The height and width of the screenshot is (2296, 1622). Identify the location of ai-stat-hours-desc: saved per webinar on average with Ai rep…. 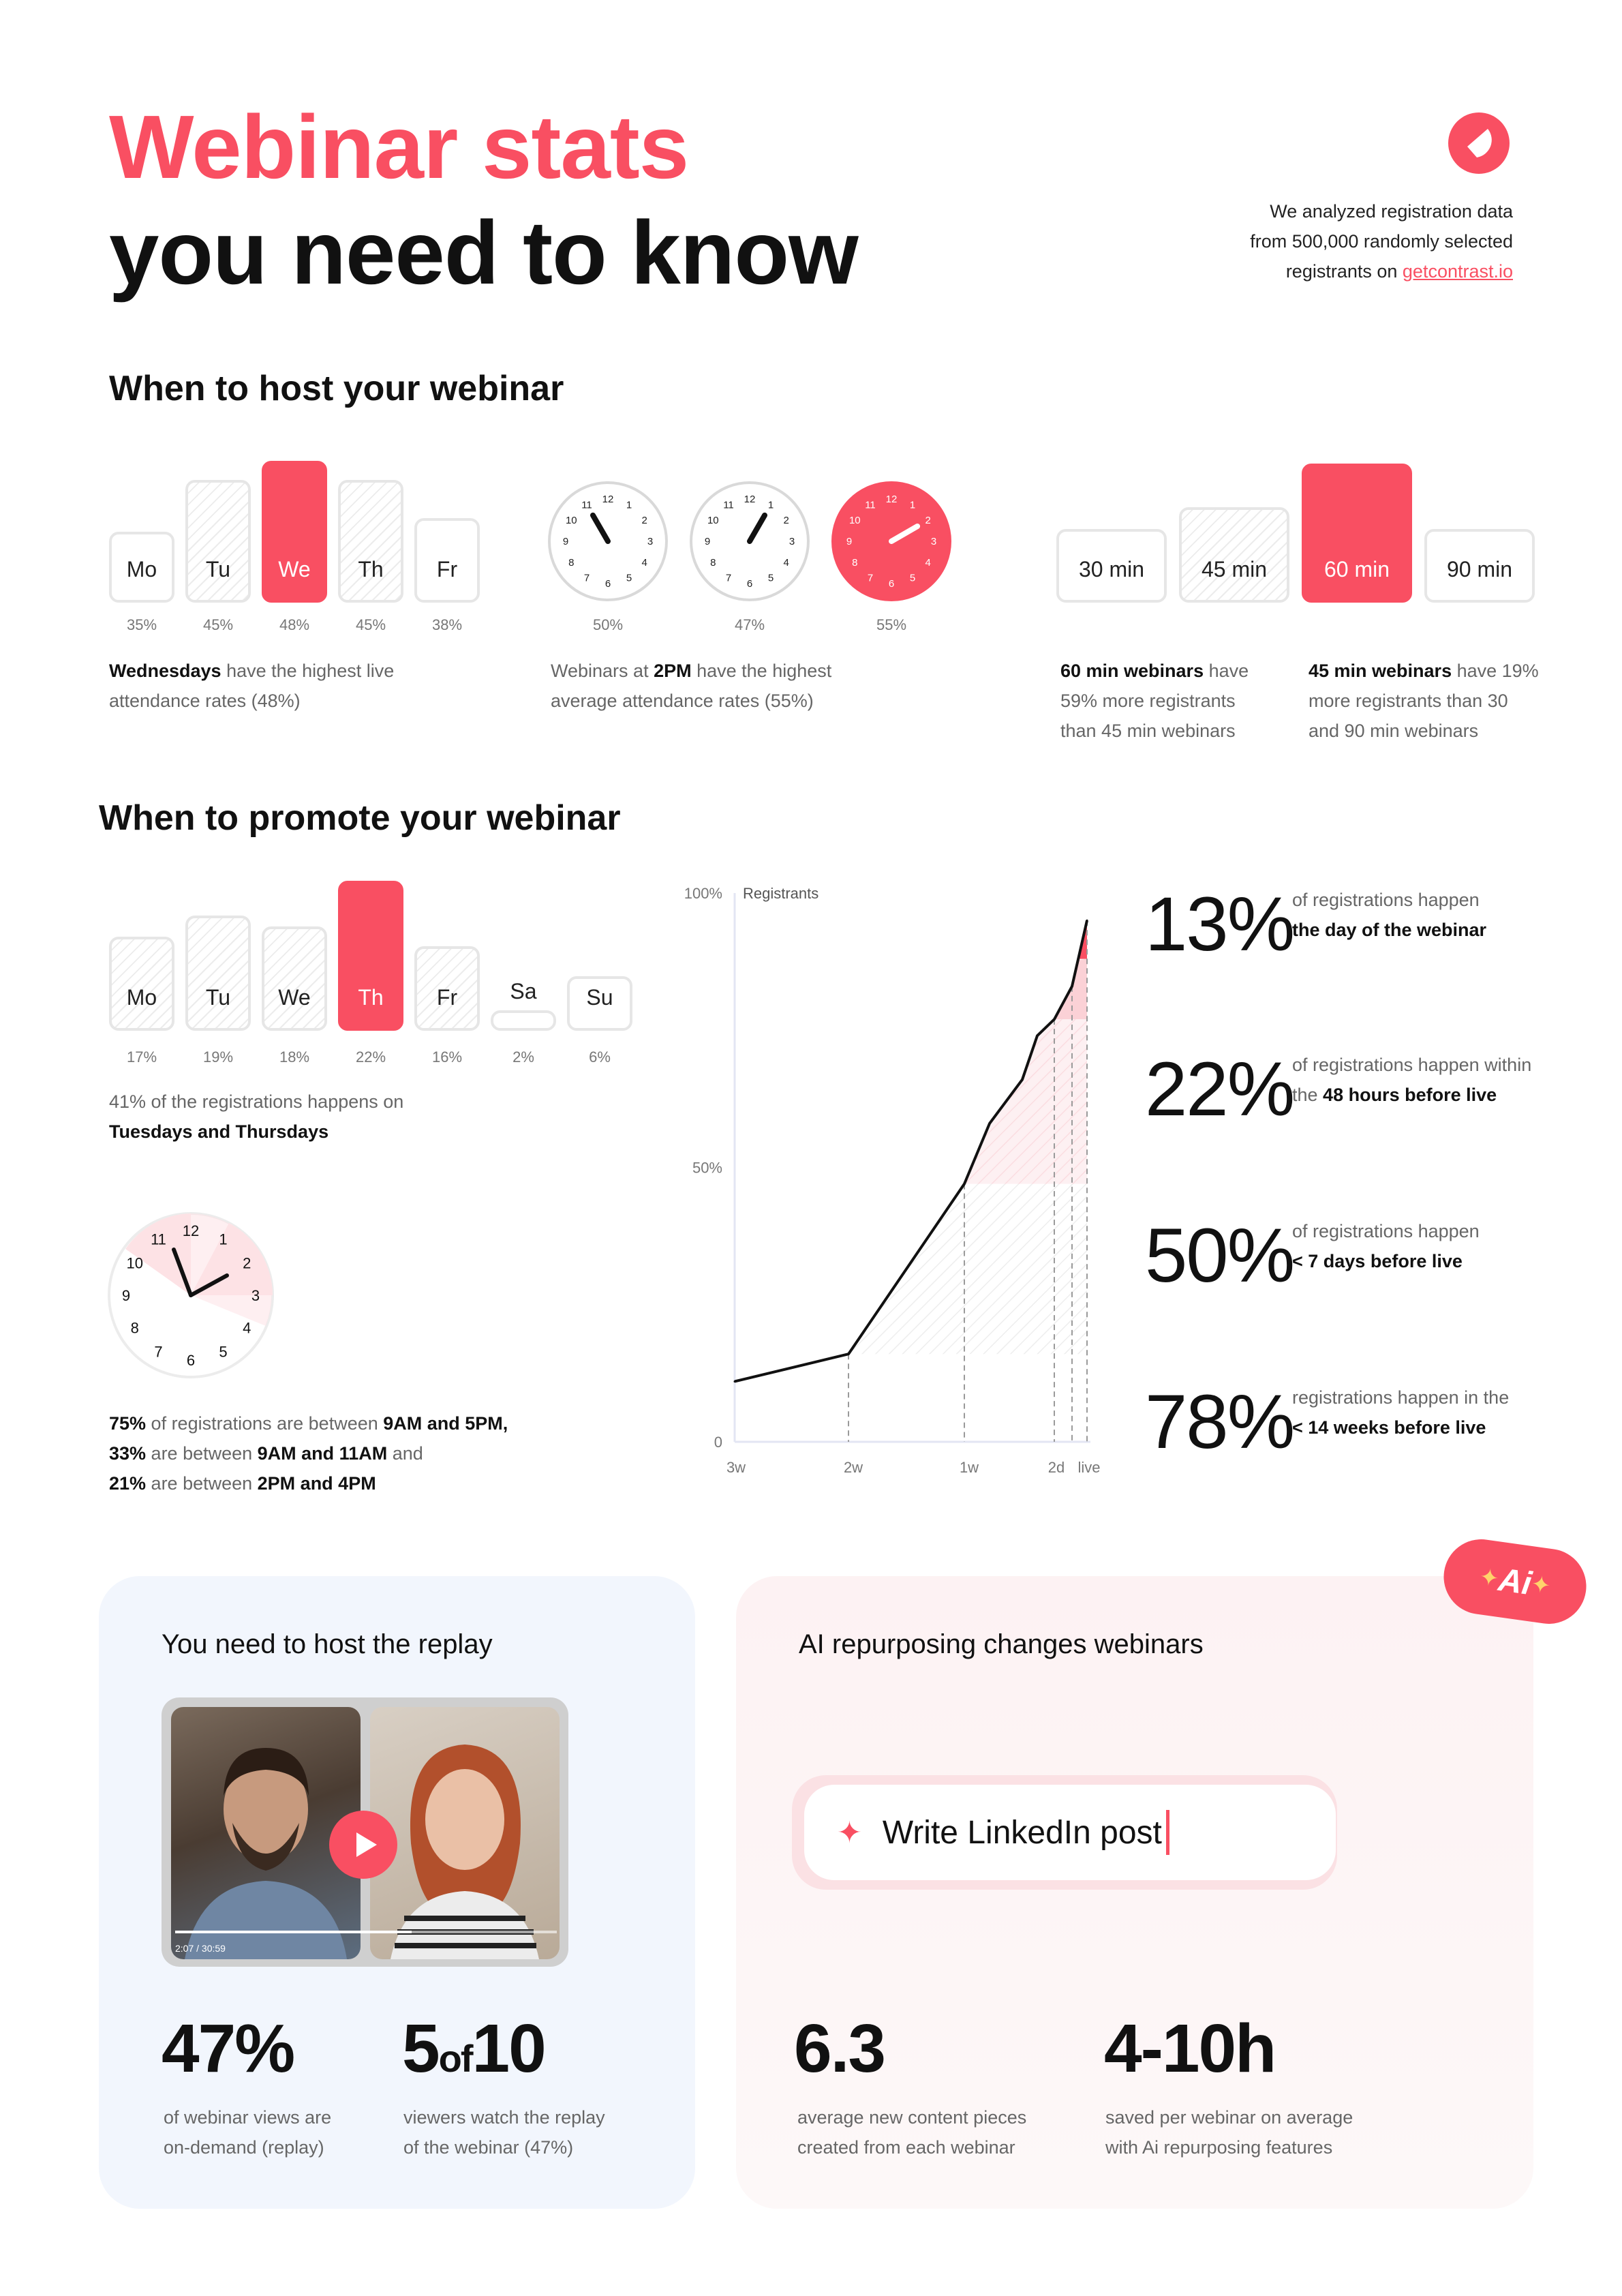
(1229, 2132).